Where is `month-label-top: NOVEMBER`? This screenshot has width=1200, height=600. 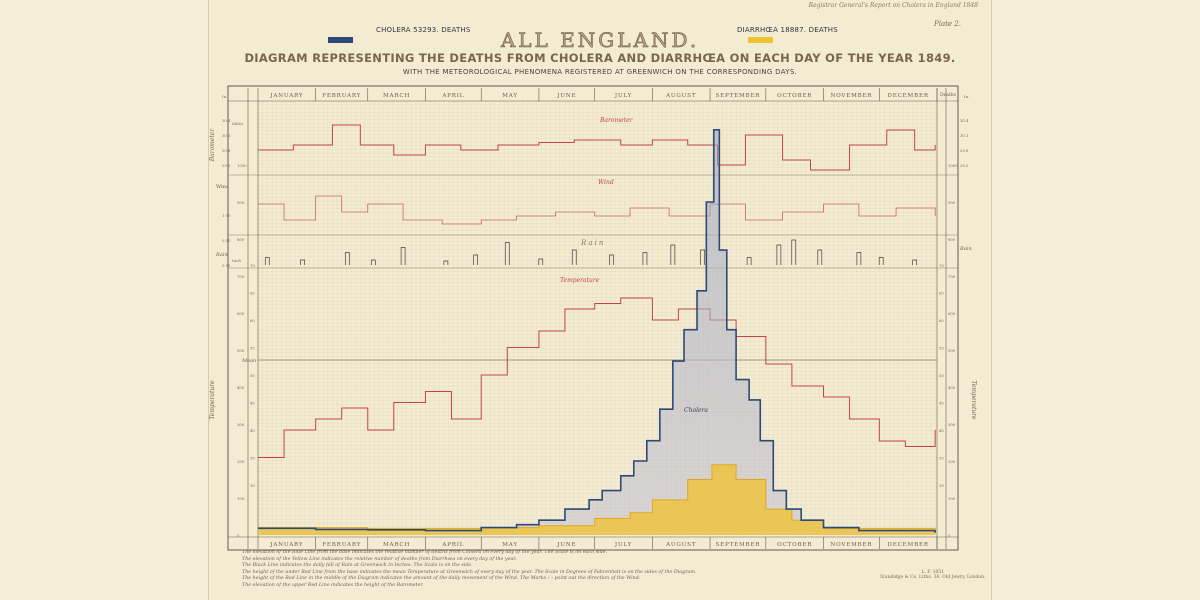
month-label-top: NOVEMBER is located at coordinates (851, 96).